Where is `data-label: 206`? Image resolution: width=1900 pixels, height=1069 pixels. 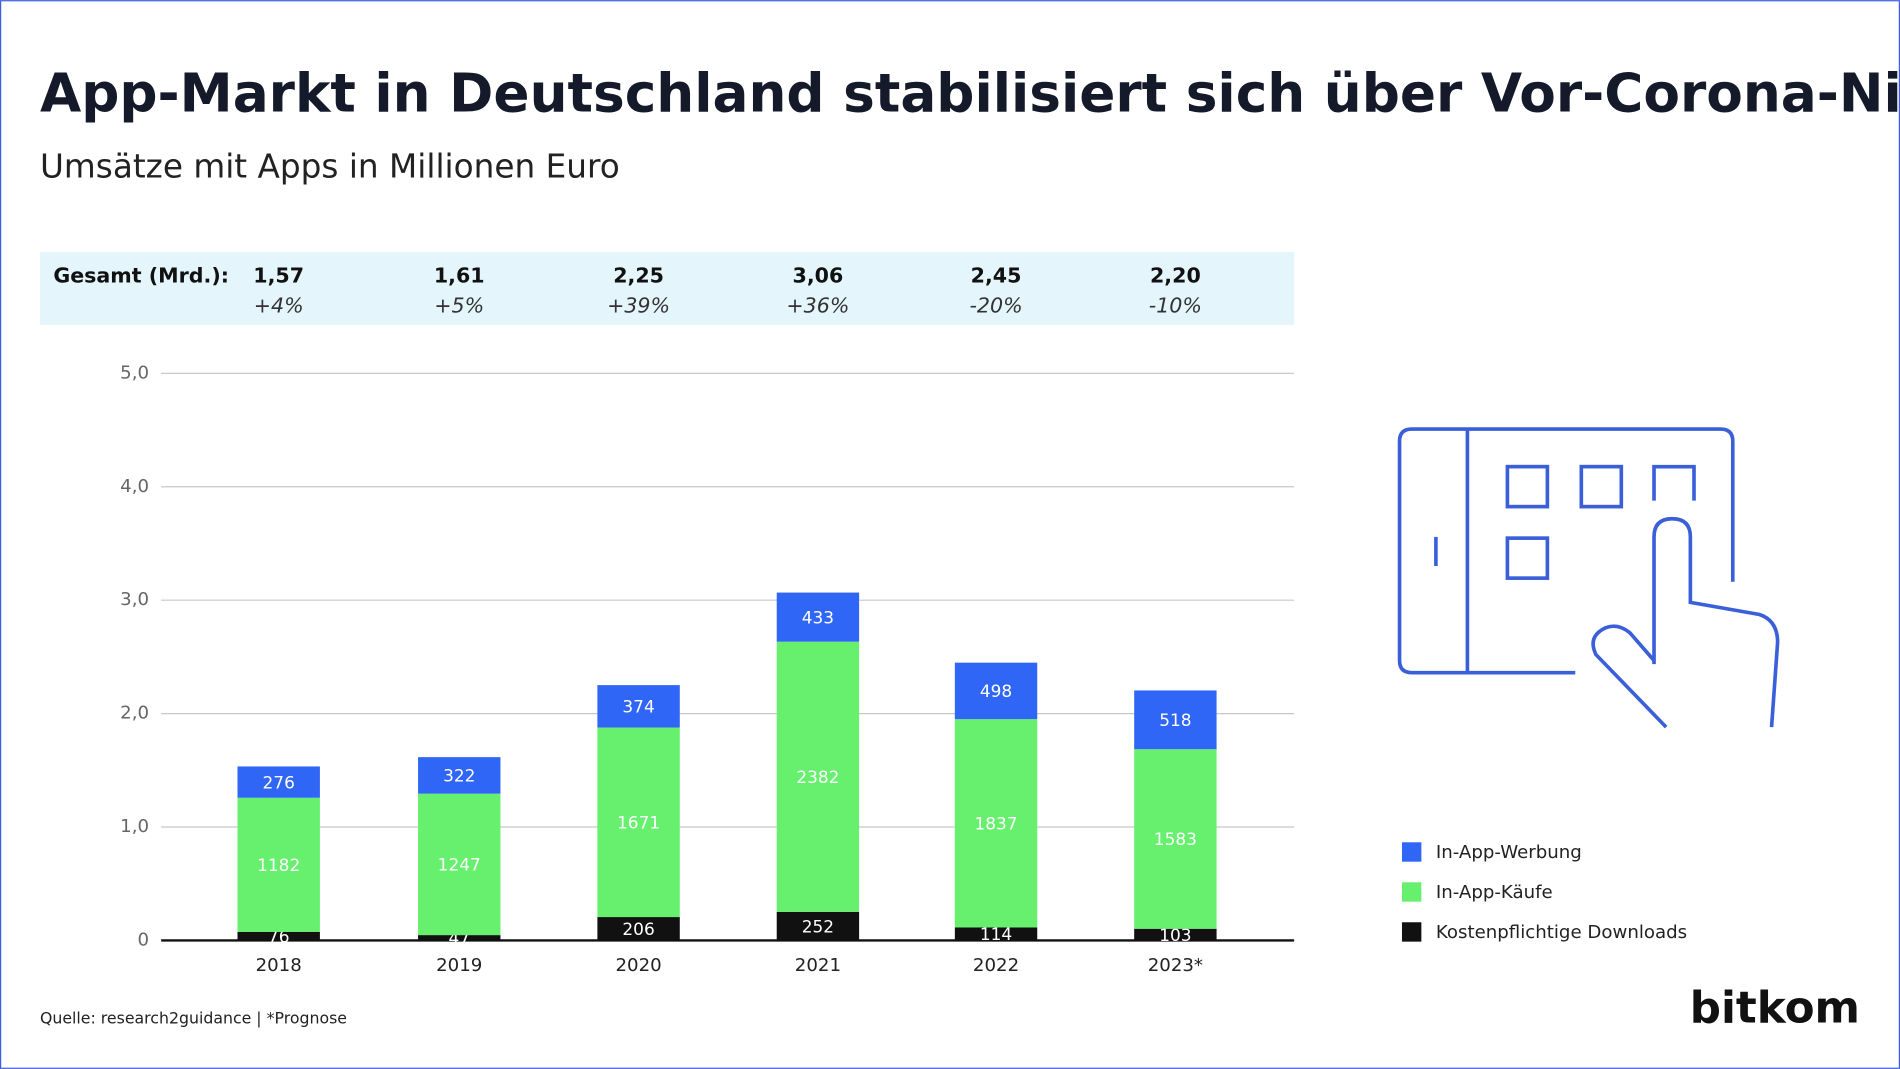
data-label: 206 is located at coordinates (638, 929).